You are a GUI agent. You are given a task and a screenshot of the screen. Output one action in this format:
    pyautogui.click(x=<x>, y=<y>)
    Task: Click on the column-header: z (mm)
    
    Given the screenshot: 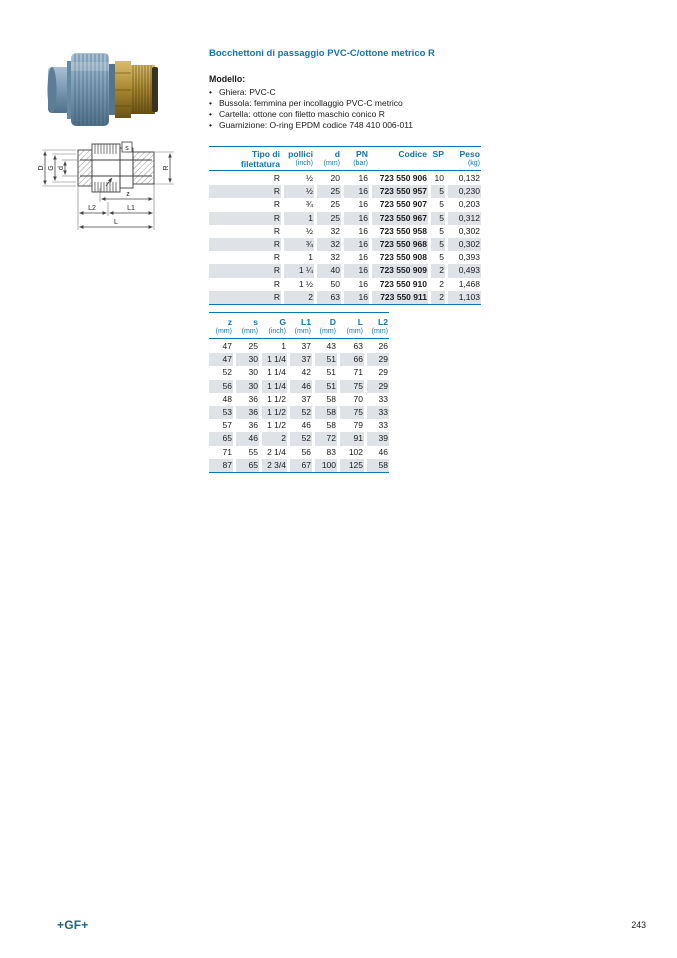 What is the action you would take?
    pyautogui.click(x=221, y=325)
    